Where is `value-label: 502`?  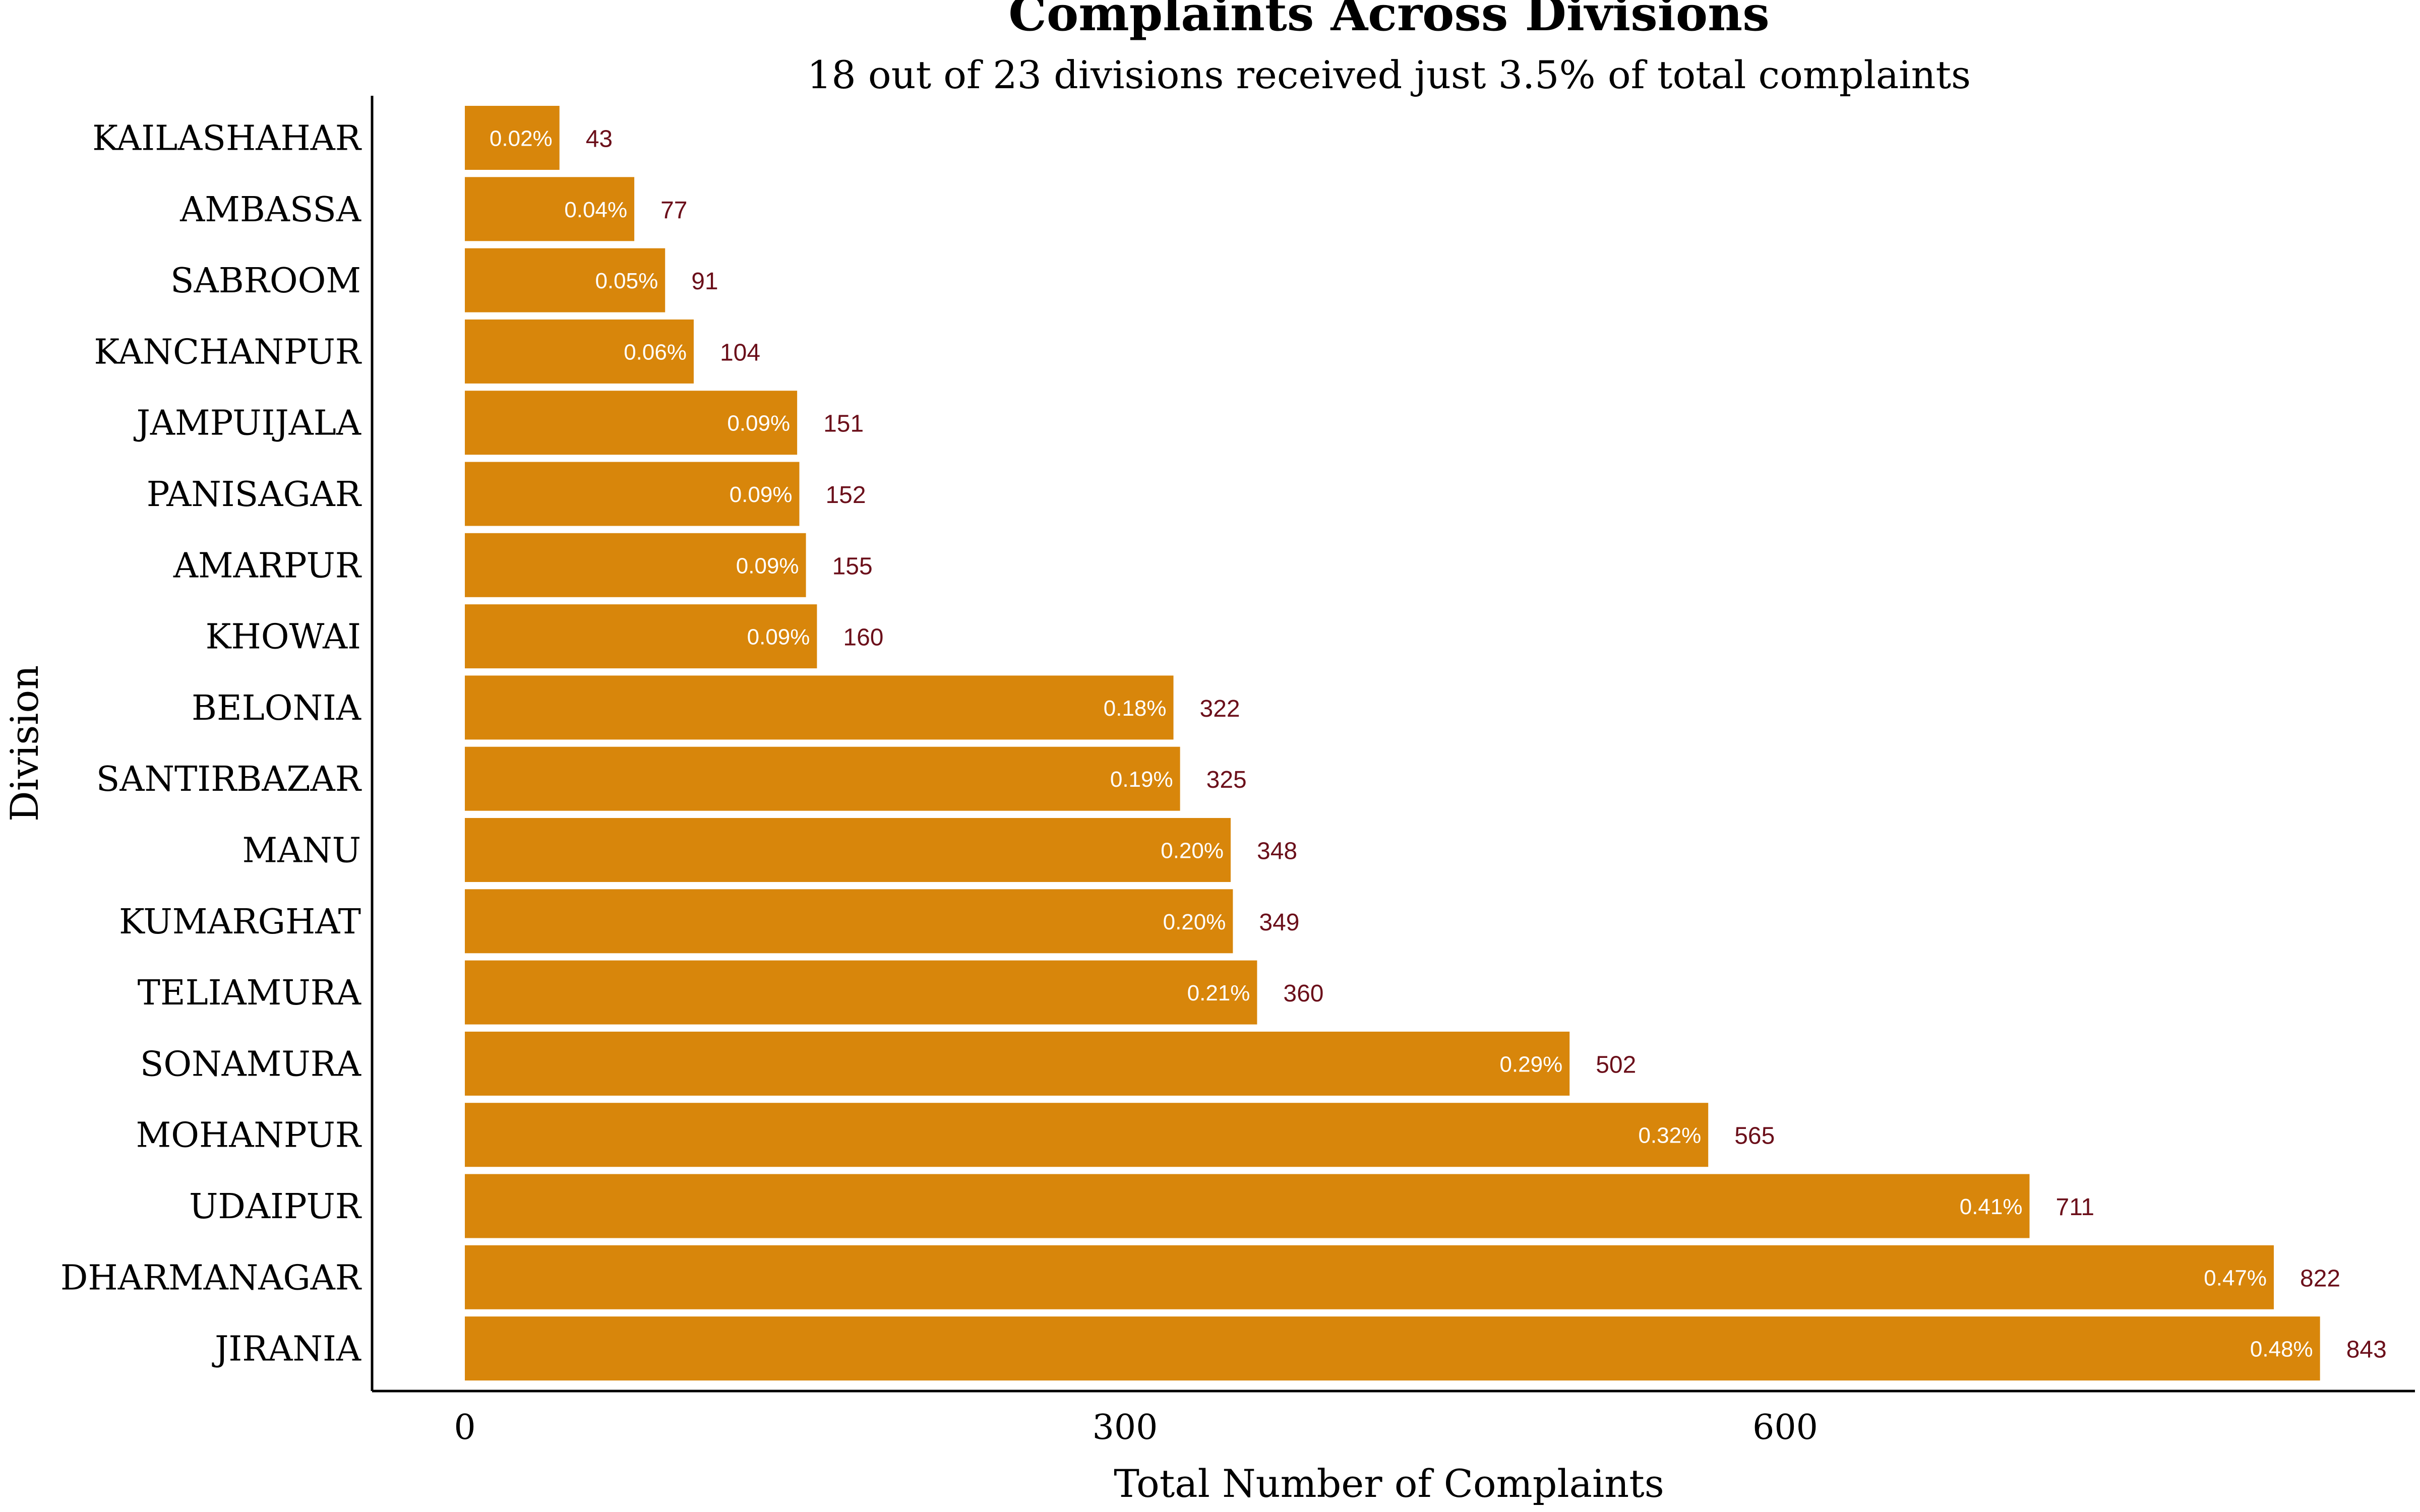
value-label: 502 is located at coordinates (1616, 1064).